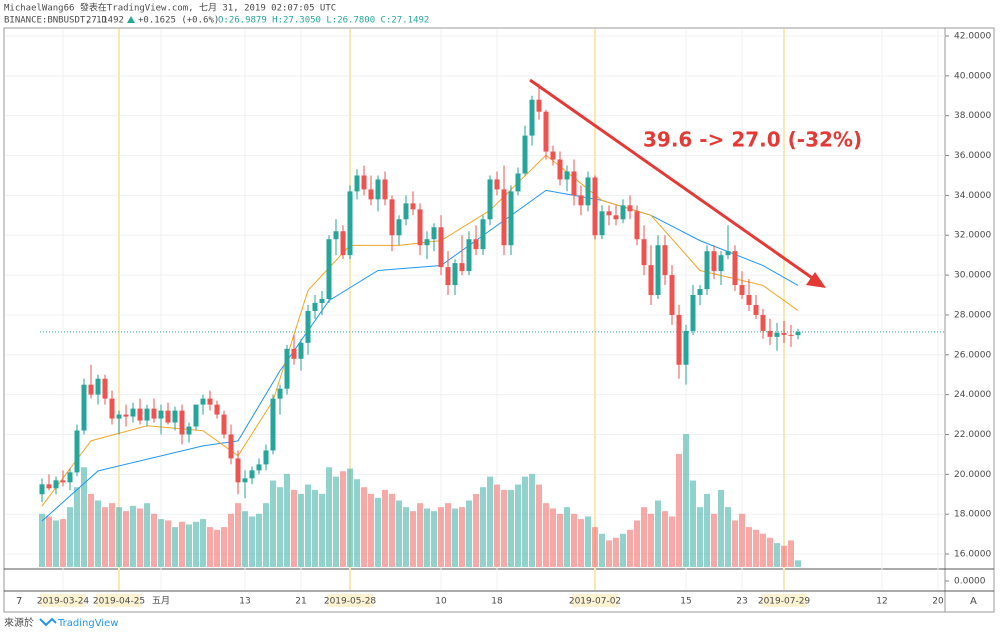  I want to click on volume-tick-label: 0.0000, so click(970, 582).